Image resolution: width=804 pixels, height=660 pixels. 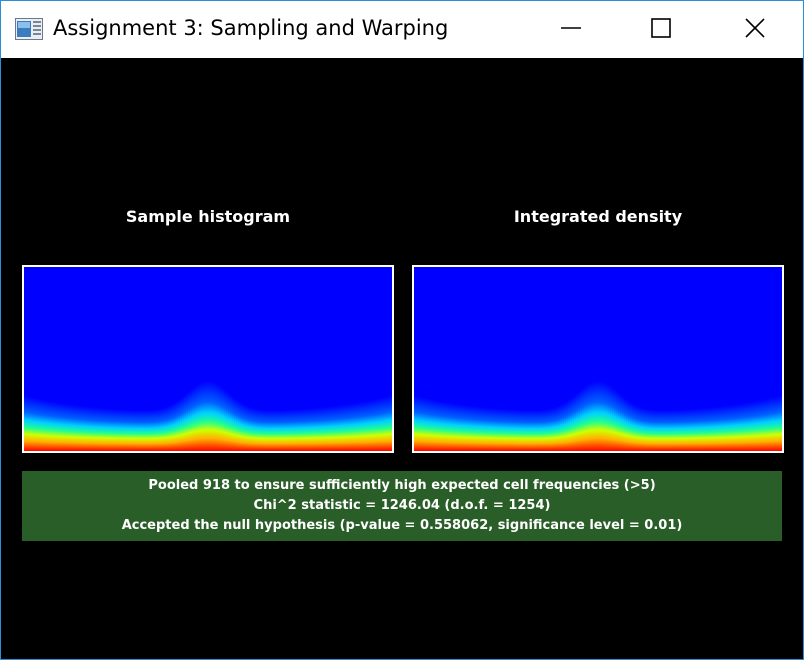 What do you see at coordinates (251, 28) in the screenshot?
I see `window-title: Assignment 3: Sampling and Warping` at bounding box center [251, 28].